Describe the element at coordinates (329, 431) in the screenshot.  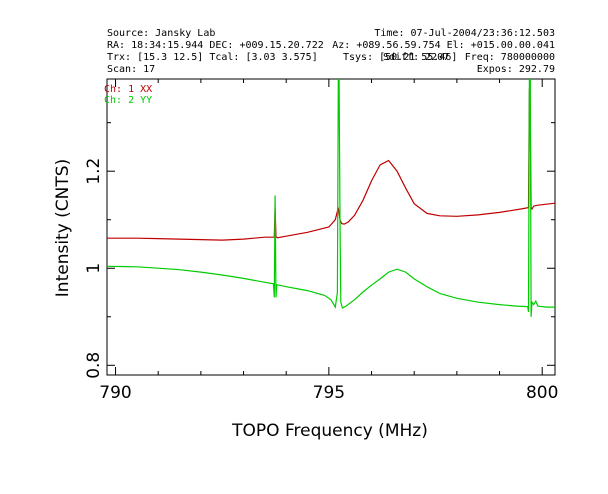
I see `x-axis-title: TOPO Frequency (MHz)` at that location.